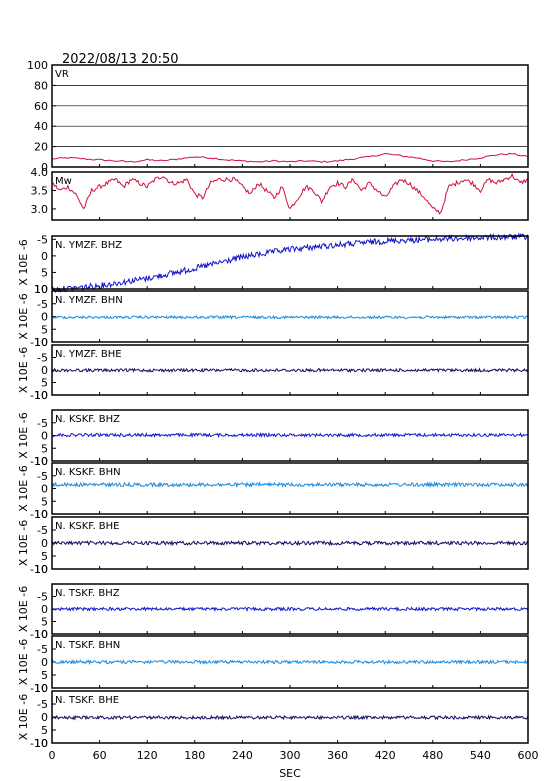 The image size is (554, 781). What do you see at coordinates (100, 755) in the screenshot?
I see `x-tick-label: 60` at bounding box center [100, 755].